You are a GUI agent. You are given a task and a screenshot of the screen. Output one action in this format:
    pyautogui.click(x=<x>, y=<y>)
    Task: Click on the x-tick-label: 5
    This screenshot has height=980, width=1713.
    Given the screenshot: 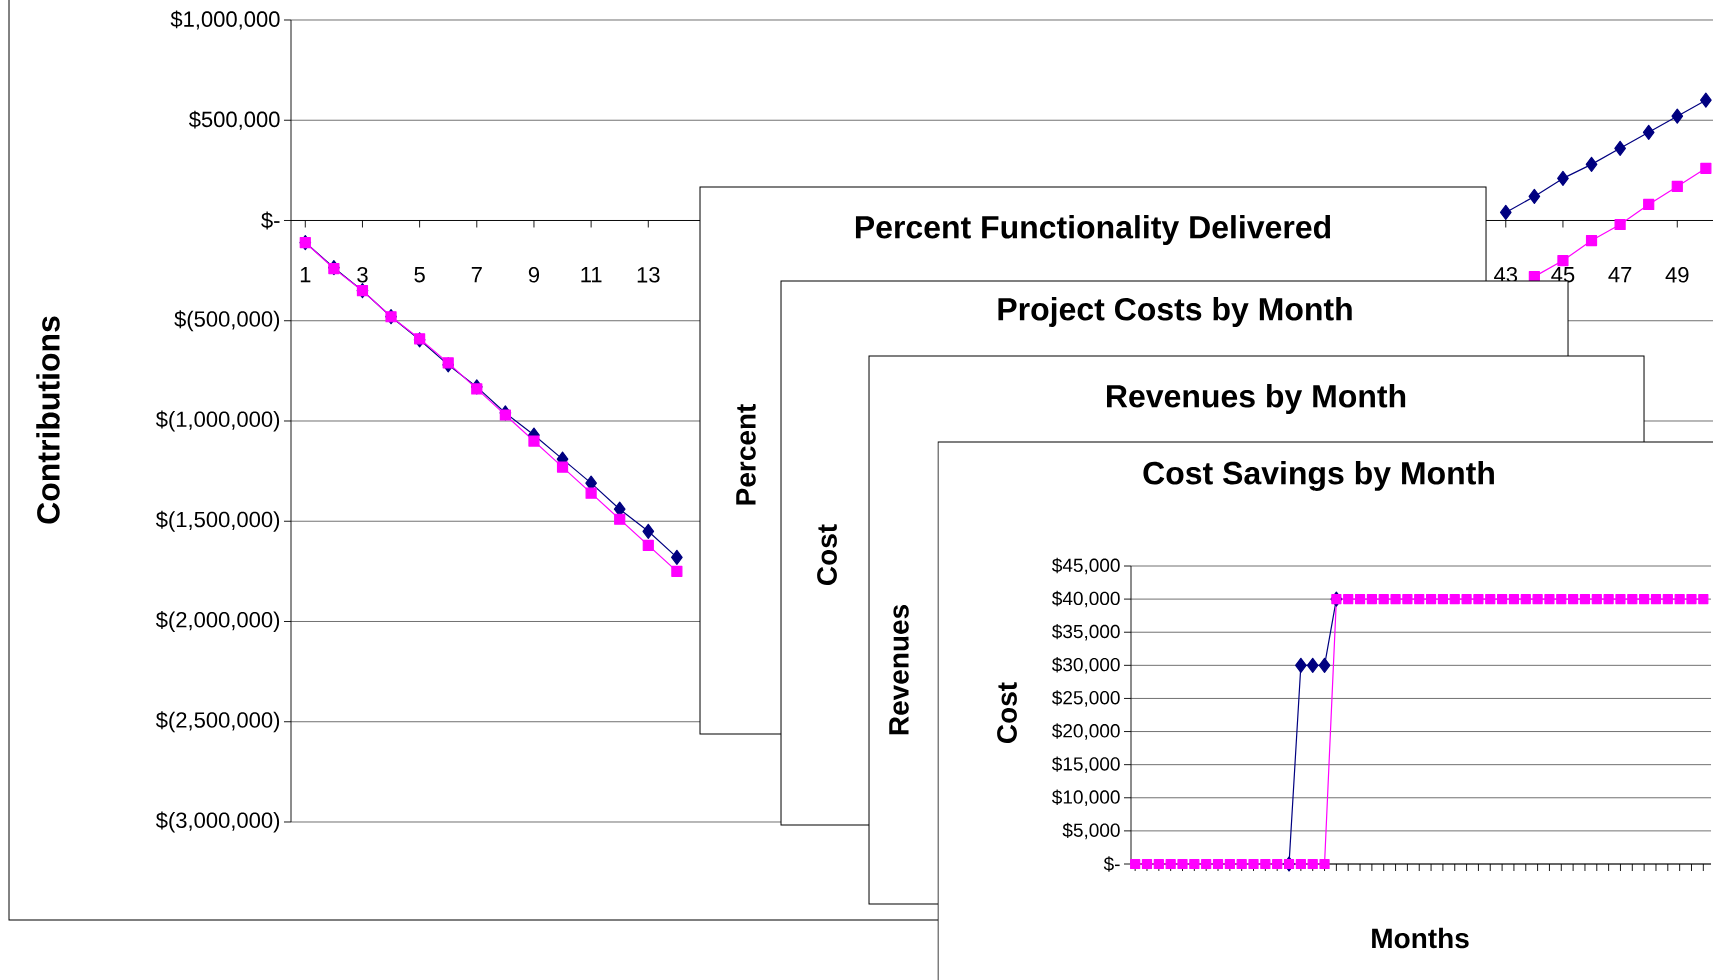 What is the action you would take?
    pyautogui.click(x=419, y=275)
    